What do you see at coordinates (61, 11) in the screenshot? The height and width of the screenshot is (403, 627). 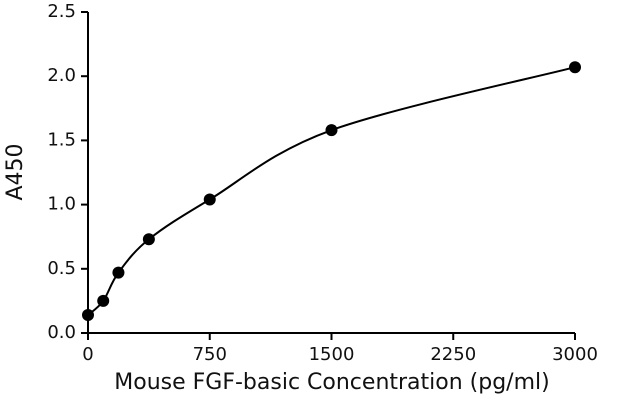 I see `y-tick-label: 2.5` at bounding box center [61, 11].